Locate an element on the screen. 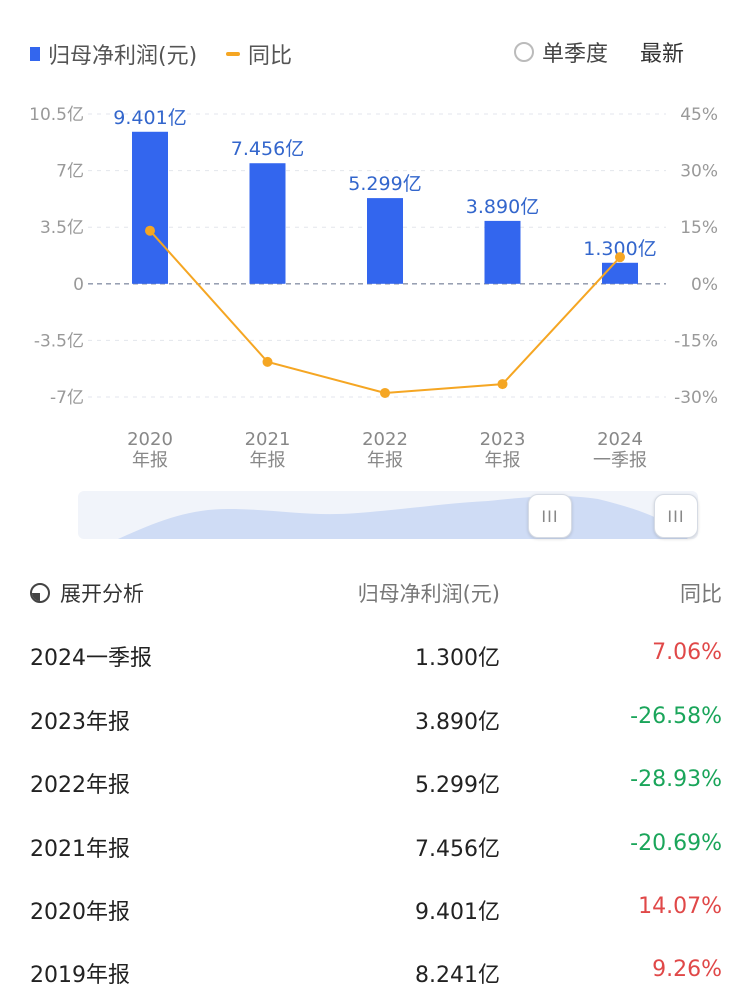 The width and height of the screenshot is (750, 1003). row-yoy: 14.07% is located at coordinates (680, 906).